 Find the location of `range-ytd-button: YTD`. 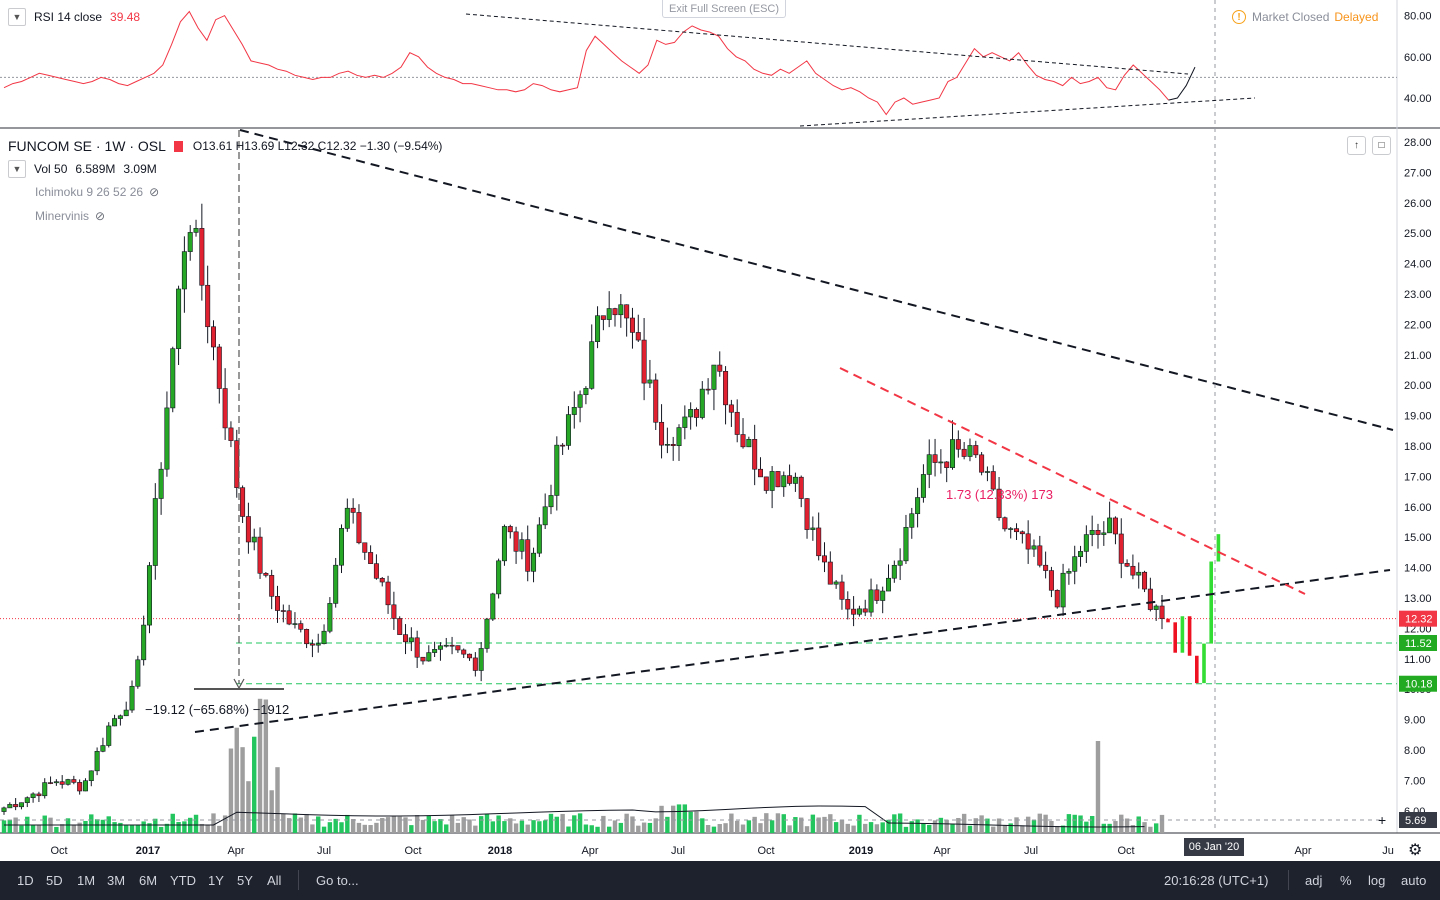

range-ytd-button: YTD is located at coordinates (183, 880).